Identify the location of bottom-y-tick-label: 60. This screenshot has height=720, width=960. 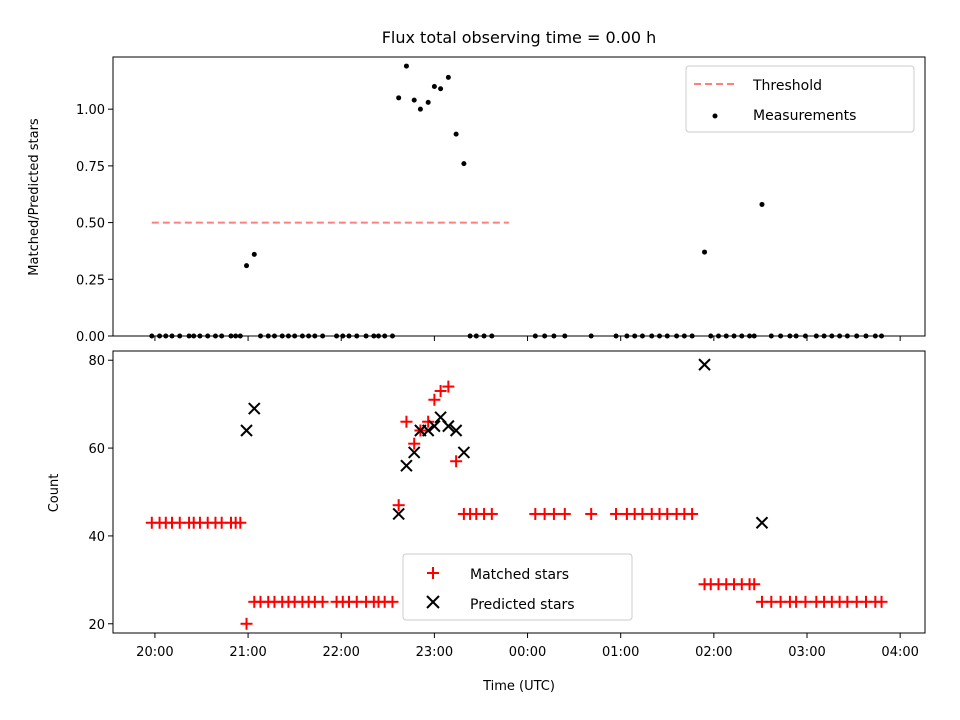
(96, 449).